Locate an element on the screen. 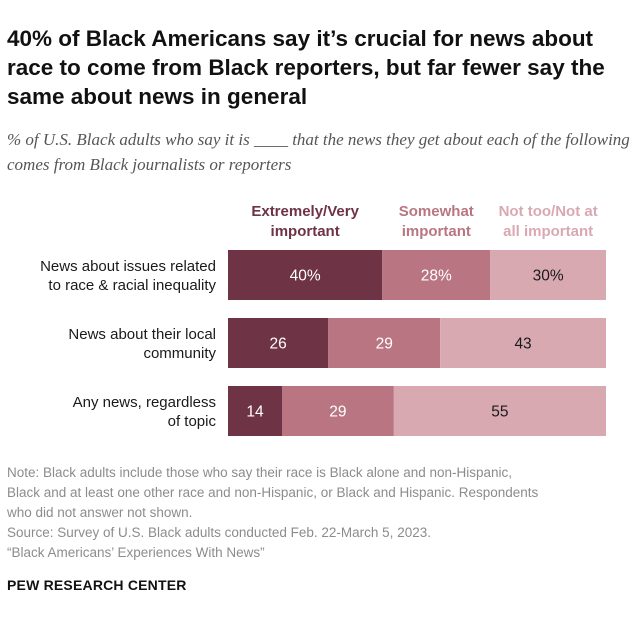 This screenshot has width=639, height=627. legend-label: all important is located at coordinates (548, 231).